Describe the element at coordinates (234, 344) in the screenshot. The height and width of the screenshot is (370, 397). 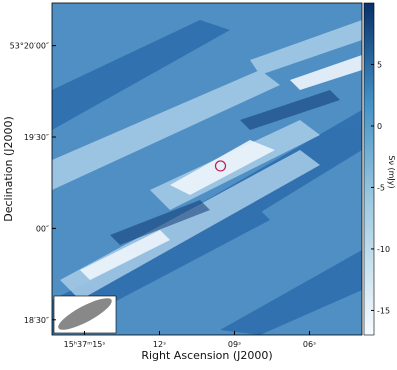
I see `x-tick-label: 09ˢ` at that location.